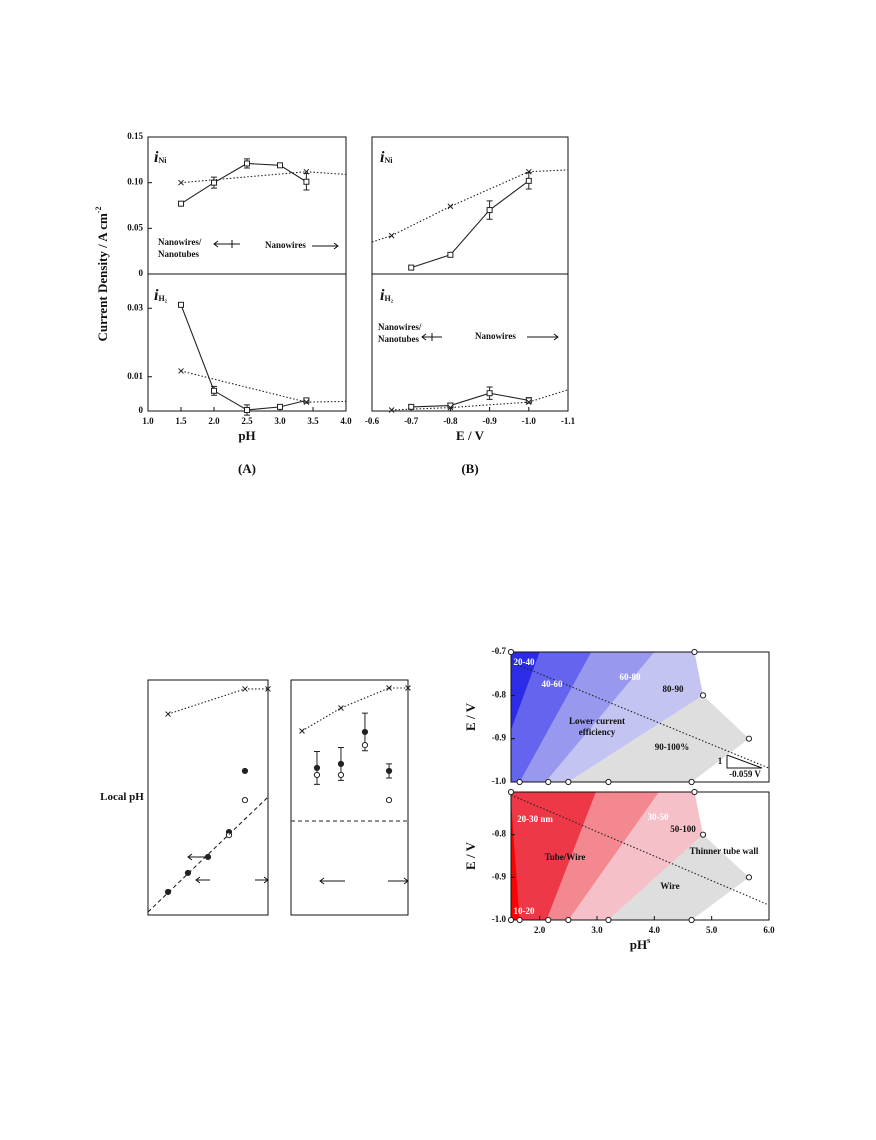  Describe the element at coordinates (683, 829) in the screenshot. I see `region-label: 50-100` at that location.